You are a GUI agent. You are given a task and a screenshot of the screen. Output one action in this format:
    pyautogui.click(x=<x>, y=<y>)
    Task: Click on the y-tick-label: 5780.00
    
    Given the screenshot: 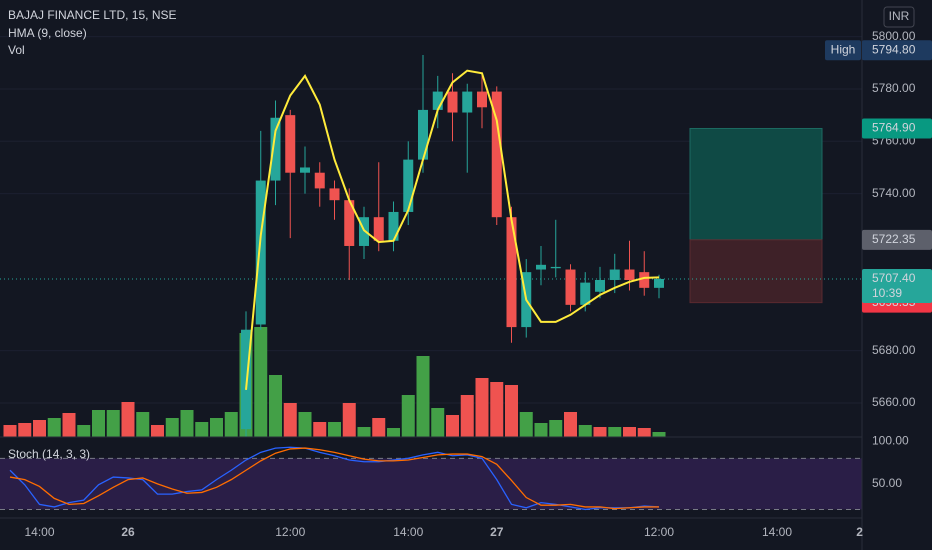 What is the action you would take?
    pyautogui.click(x=894, y=88)
    